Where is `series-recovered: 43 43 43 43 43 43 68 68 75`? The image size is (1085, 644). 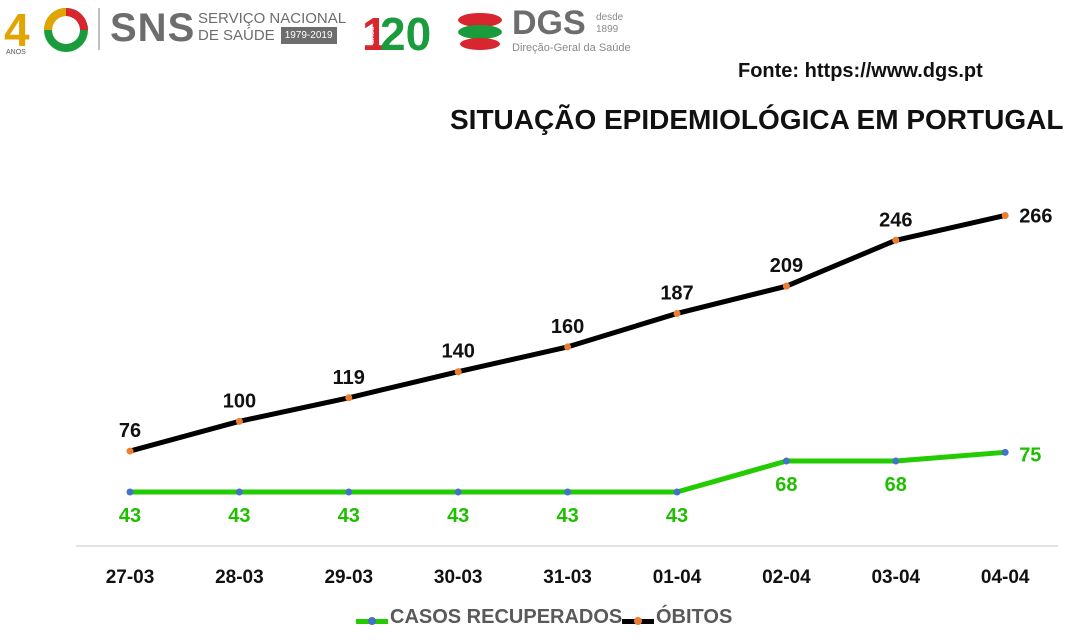 series-recovered: 43 43 43 43 43 43 68 68 75 is located at coordinates (580, 485).